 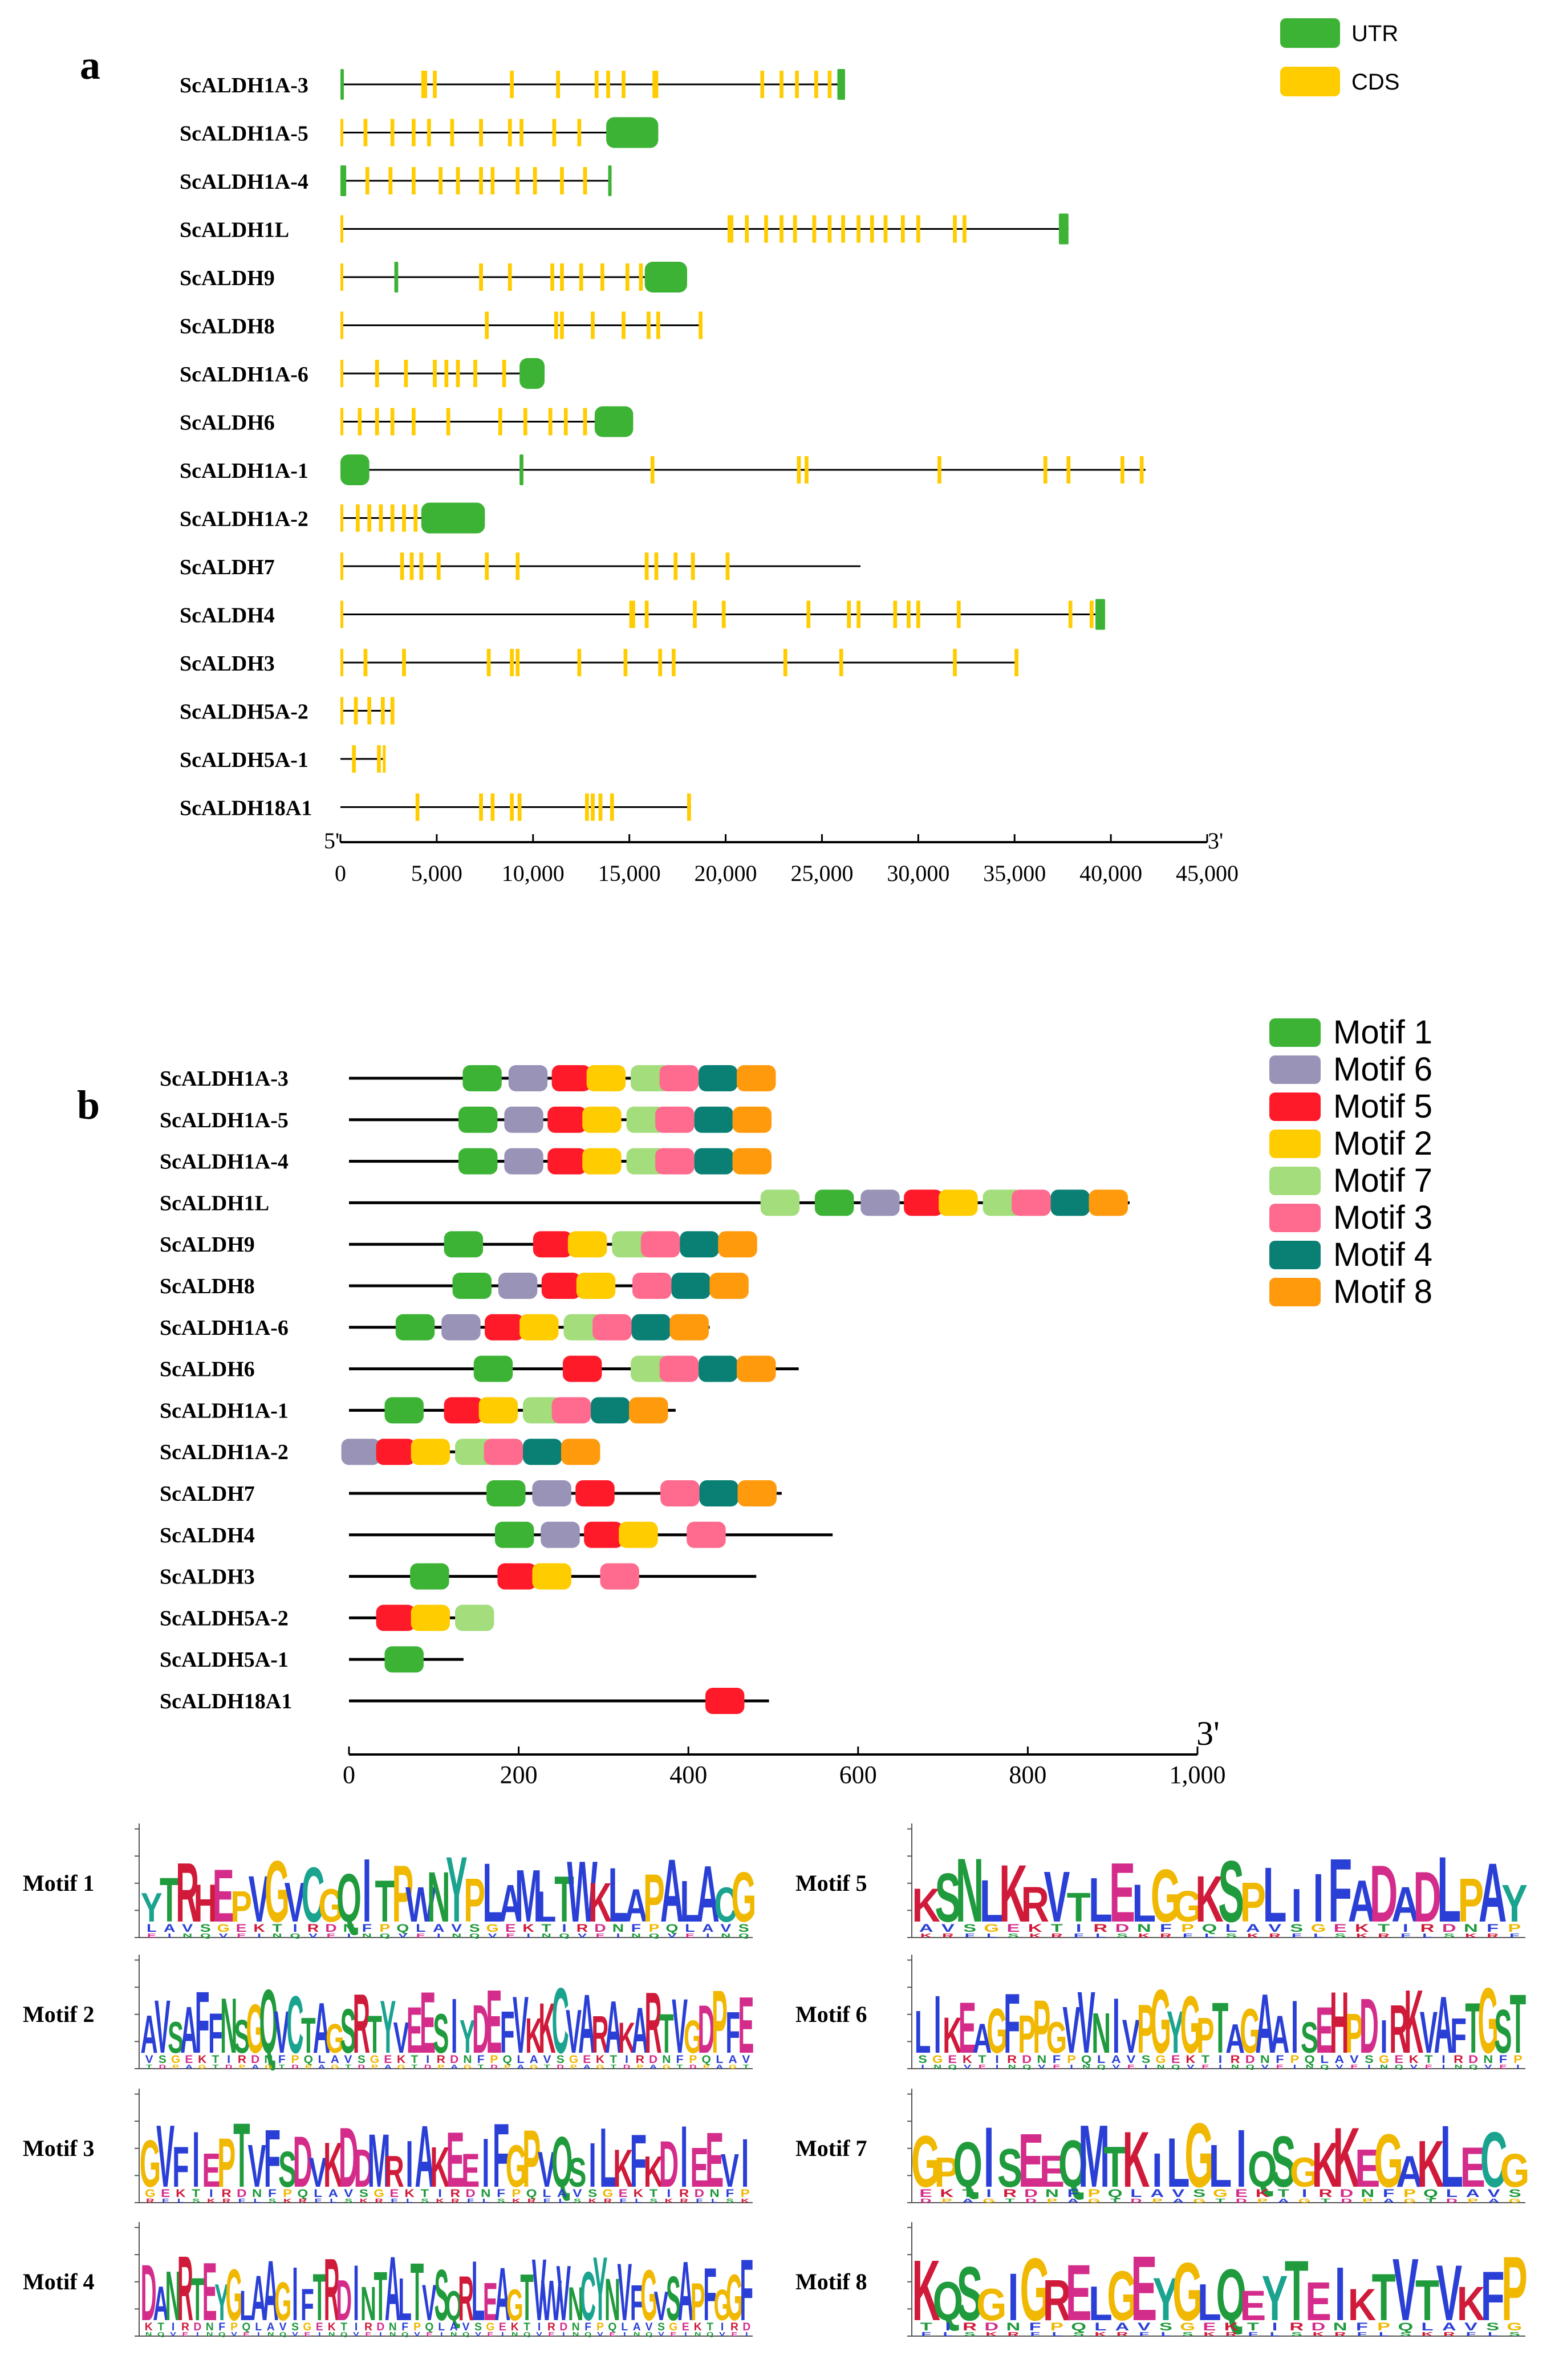 I want to click on axis-tick-label: 800, so click(x=1027, y=1775).